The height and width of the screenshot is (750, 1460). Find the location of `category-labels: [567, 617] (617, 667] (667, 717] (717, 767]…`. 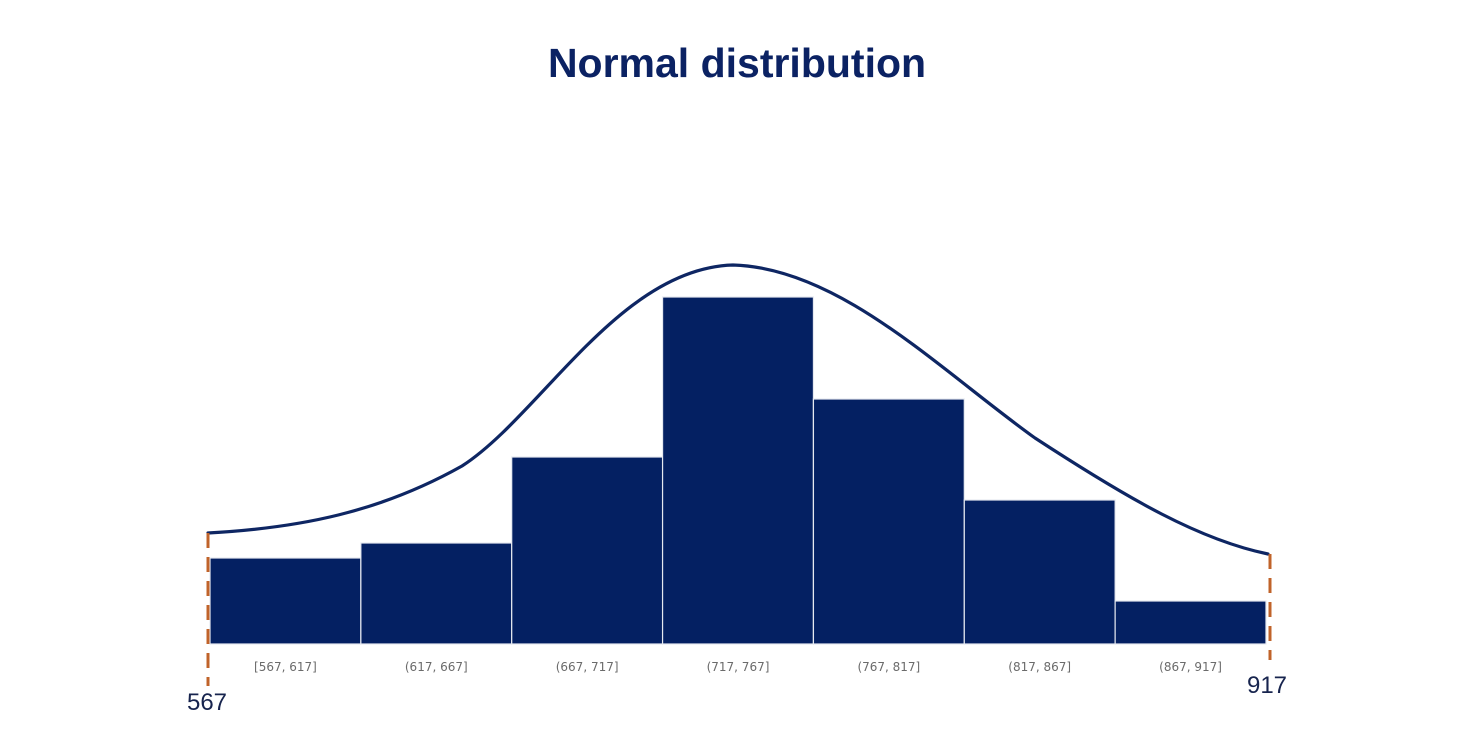

category-labels: [567, 617] (617, 667] (667, 717] (717, 767]… is located at coordinates (738, 667).